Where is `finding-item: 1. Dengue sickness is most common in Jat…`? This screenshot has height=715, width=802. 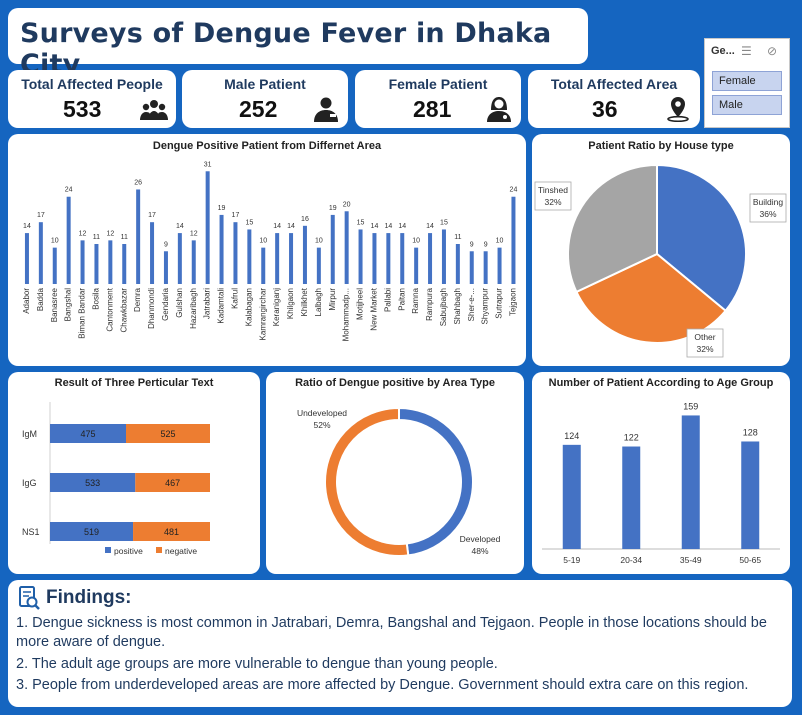 finding-item: 1. Dengue sickness is most common in Jat… is located at coordinates (391, 632).